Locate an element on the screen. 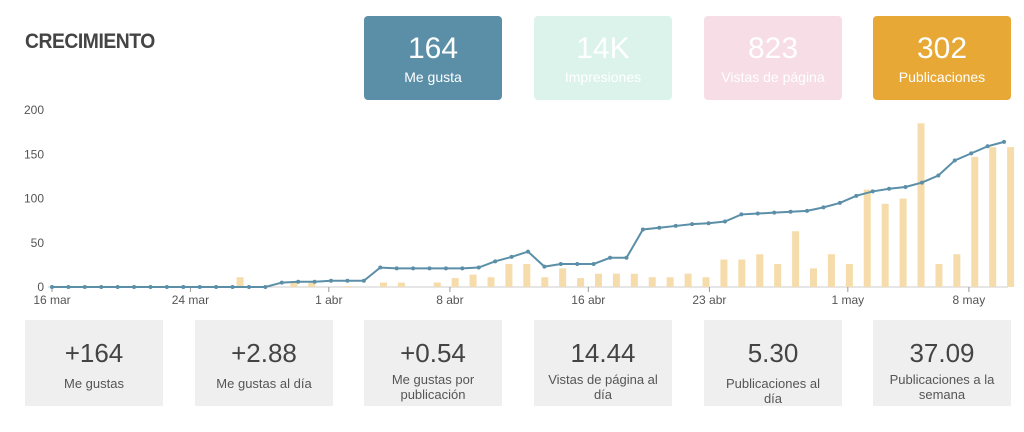 The image size is (1024, 432). kpi-impressions-card: 14K Impresiones is located at coordinates (603, 58).